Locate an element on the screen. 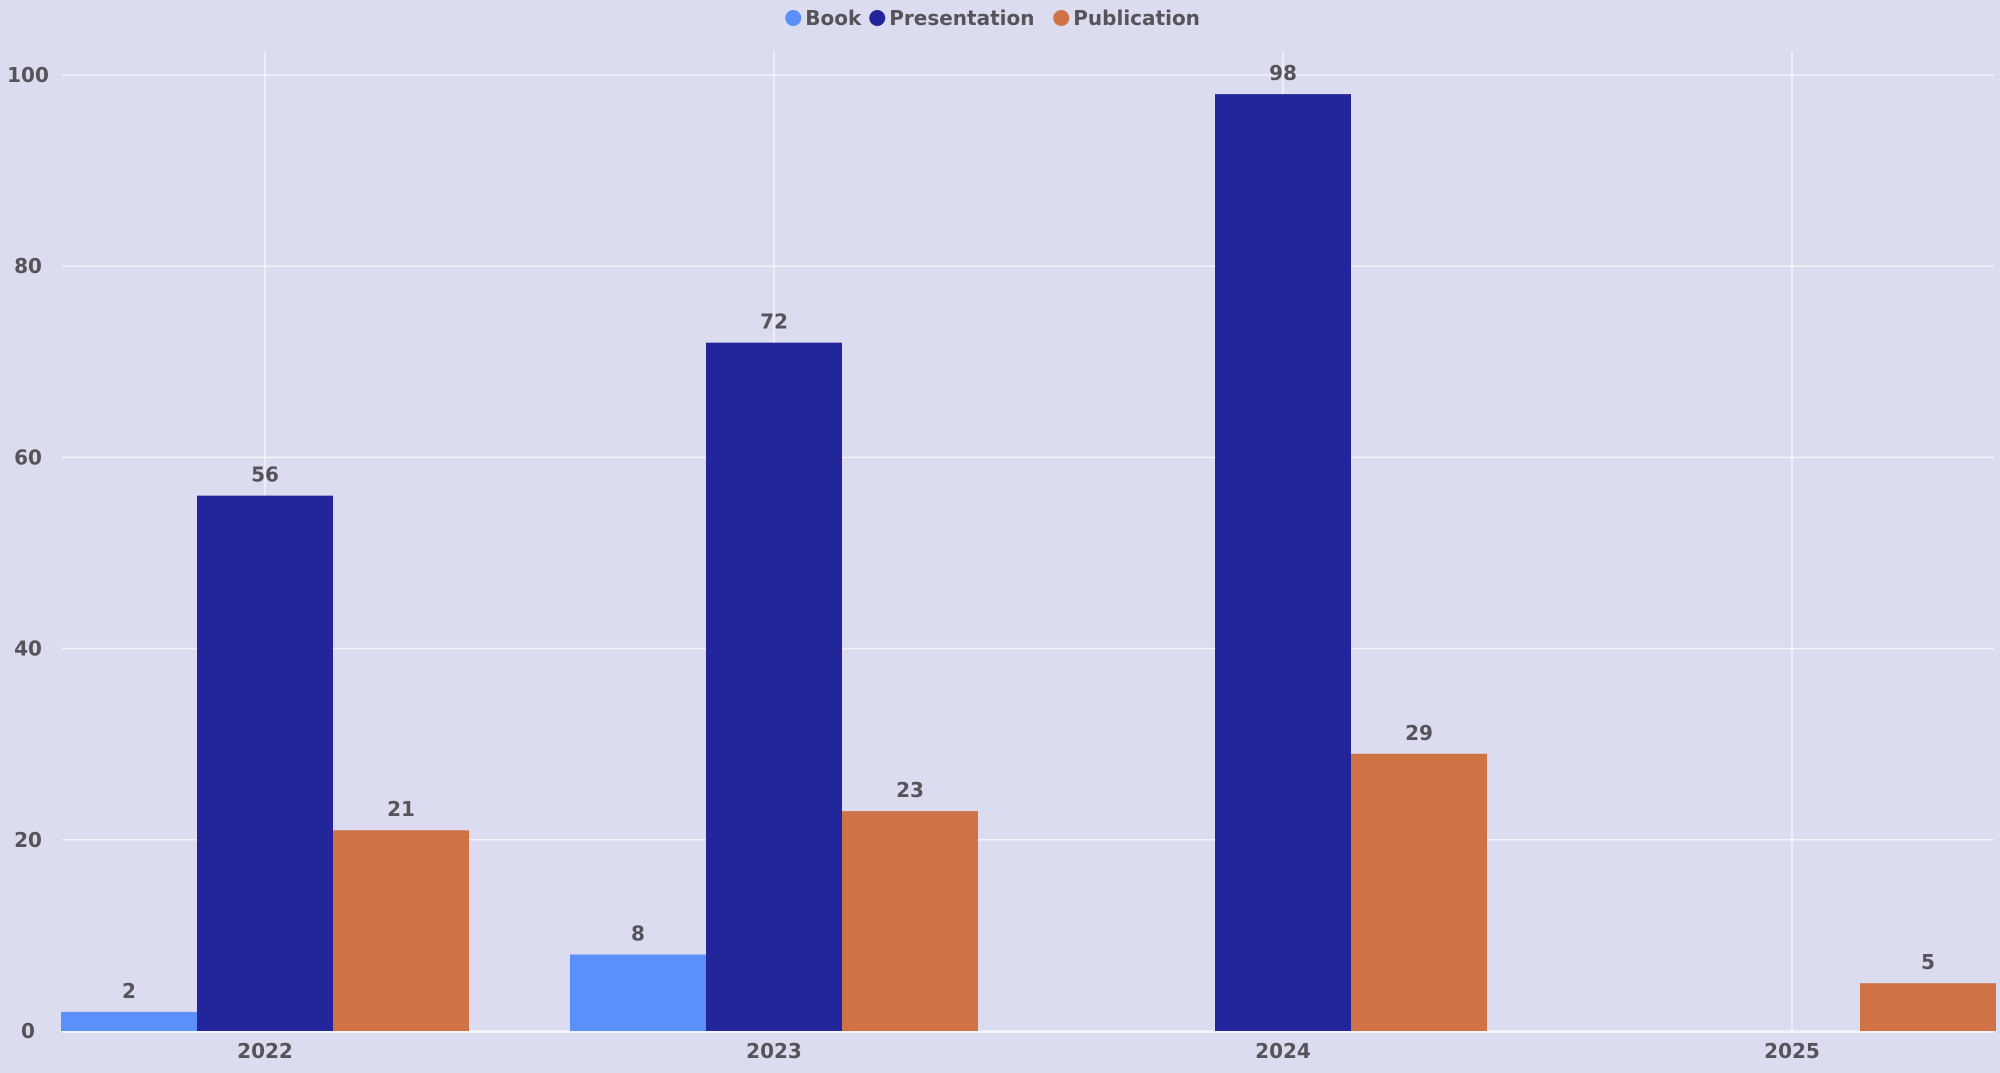 The image size is (2000, 1073). data-label: 5 is located at coordinates (1928, 962).